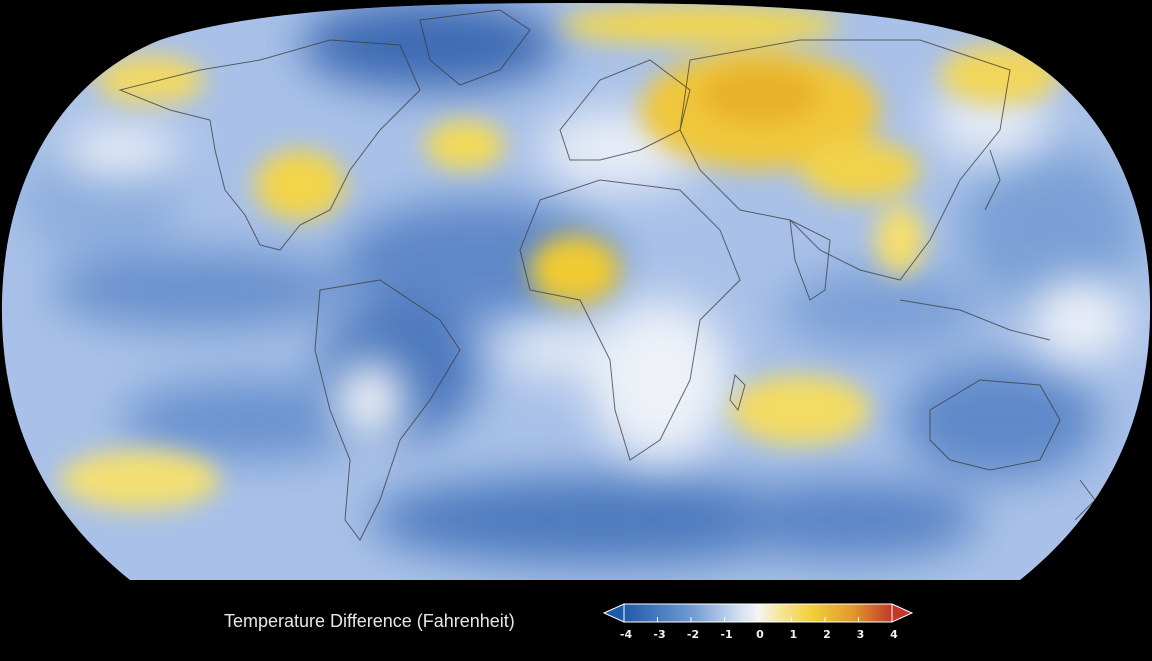 The height and width of the screenshot is (661, 1152). Describe the element at coordinates (387, 410) in the screenshot. I see `south-america-outline` at that location.